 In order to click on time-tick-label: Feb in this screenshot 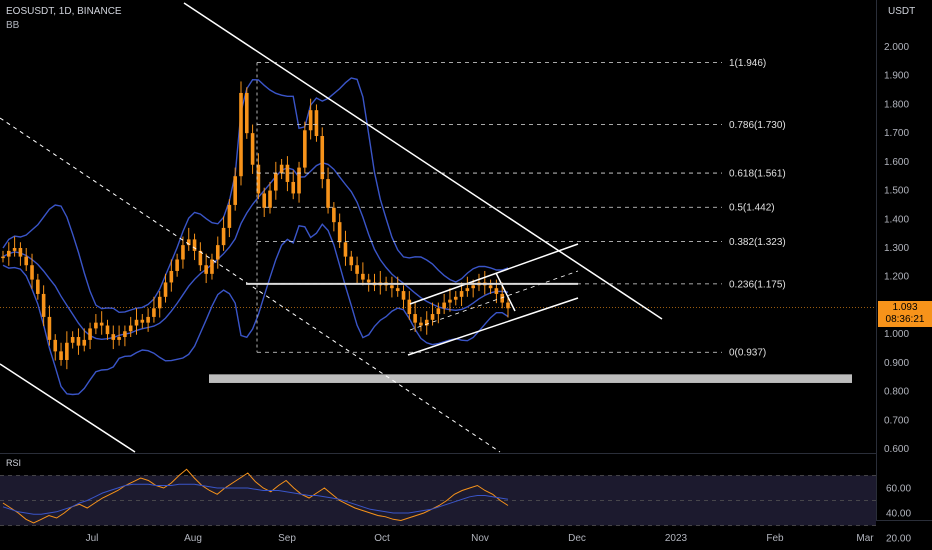, I will do `click(775, 538)`.